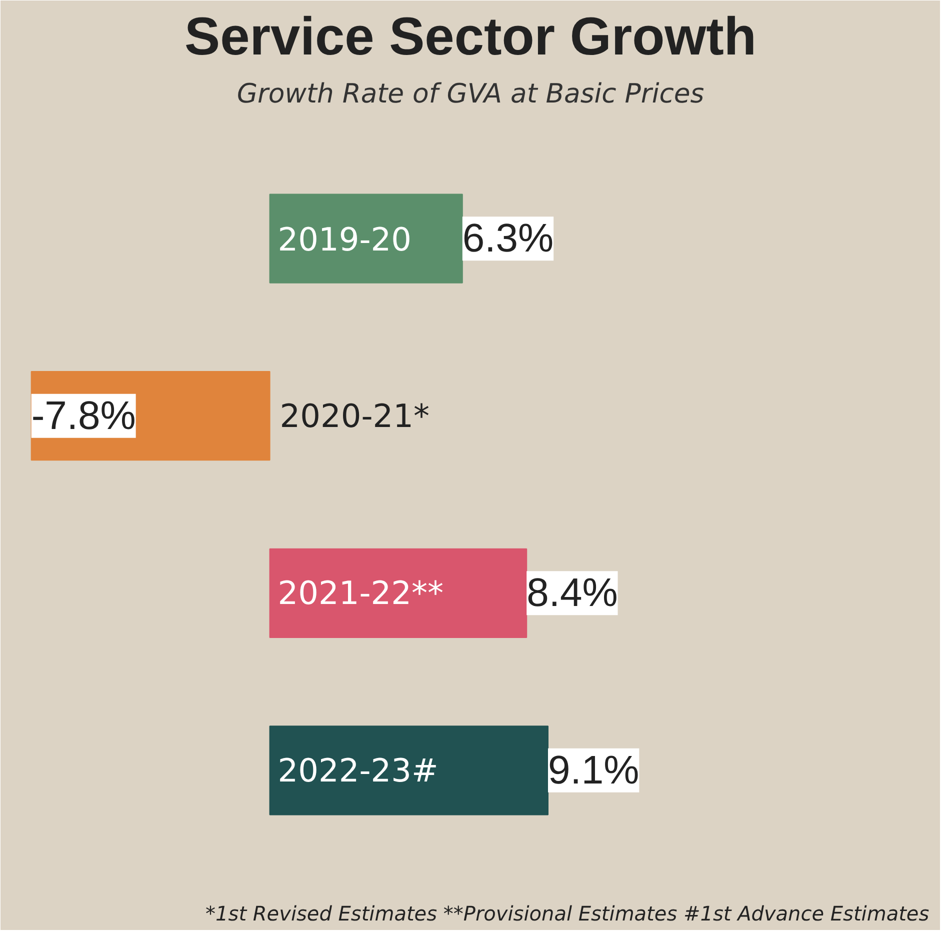  Describe the element at coordinates (361, 593) in the screenshot. I see `y-tick-label: 2021-22**` at that location.